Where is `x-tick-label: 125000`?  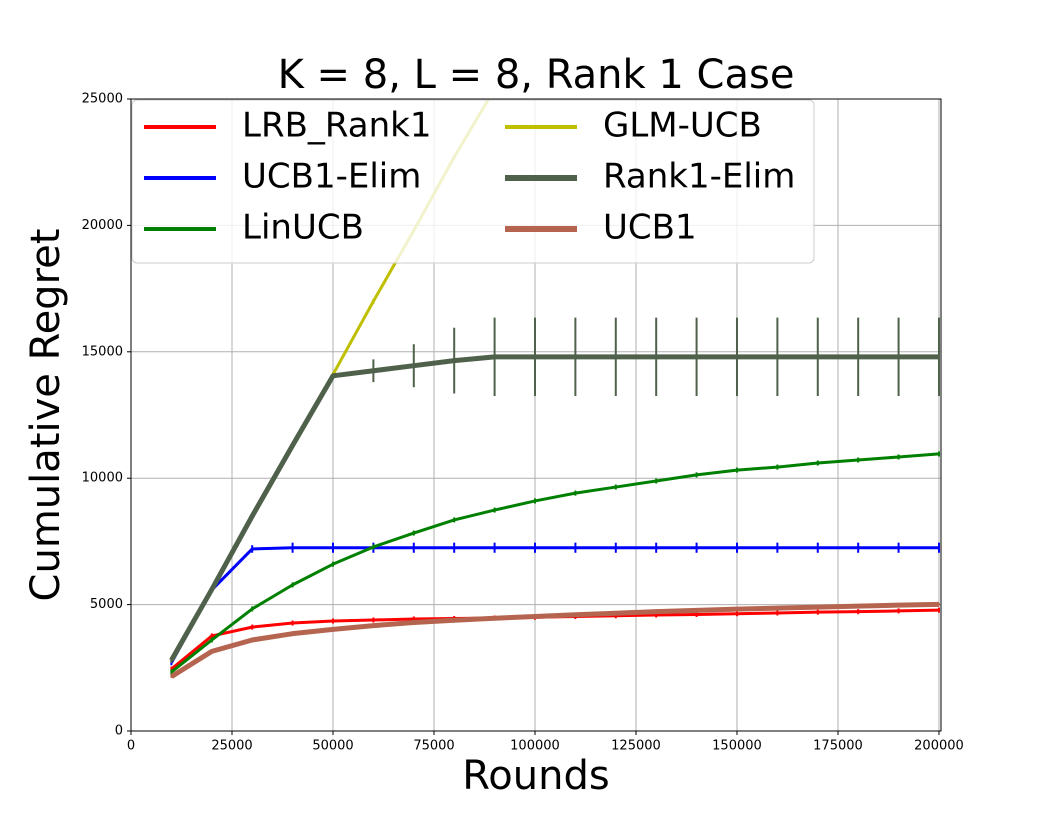
x-tick-label: 125000 is located at coordinates (636, 746).